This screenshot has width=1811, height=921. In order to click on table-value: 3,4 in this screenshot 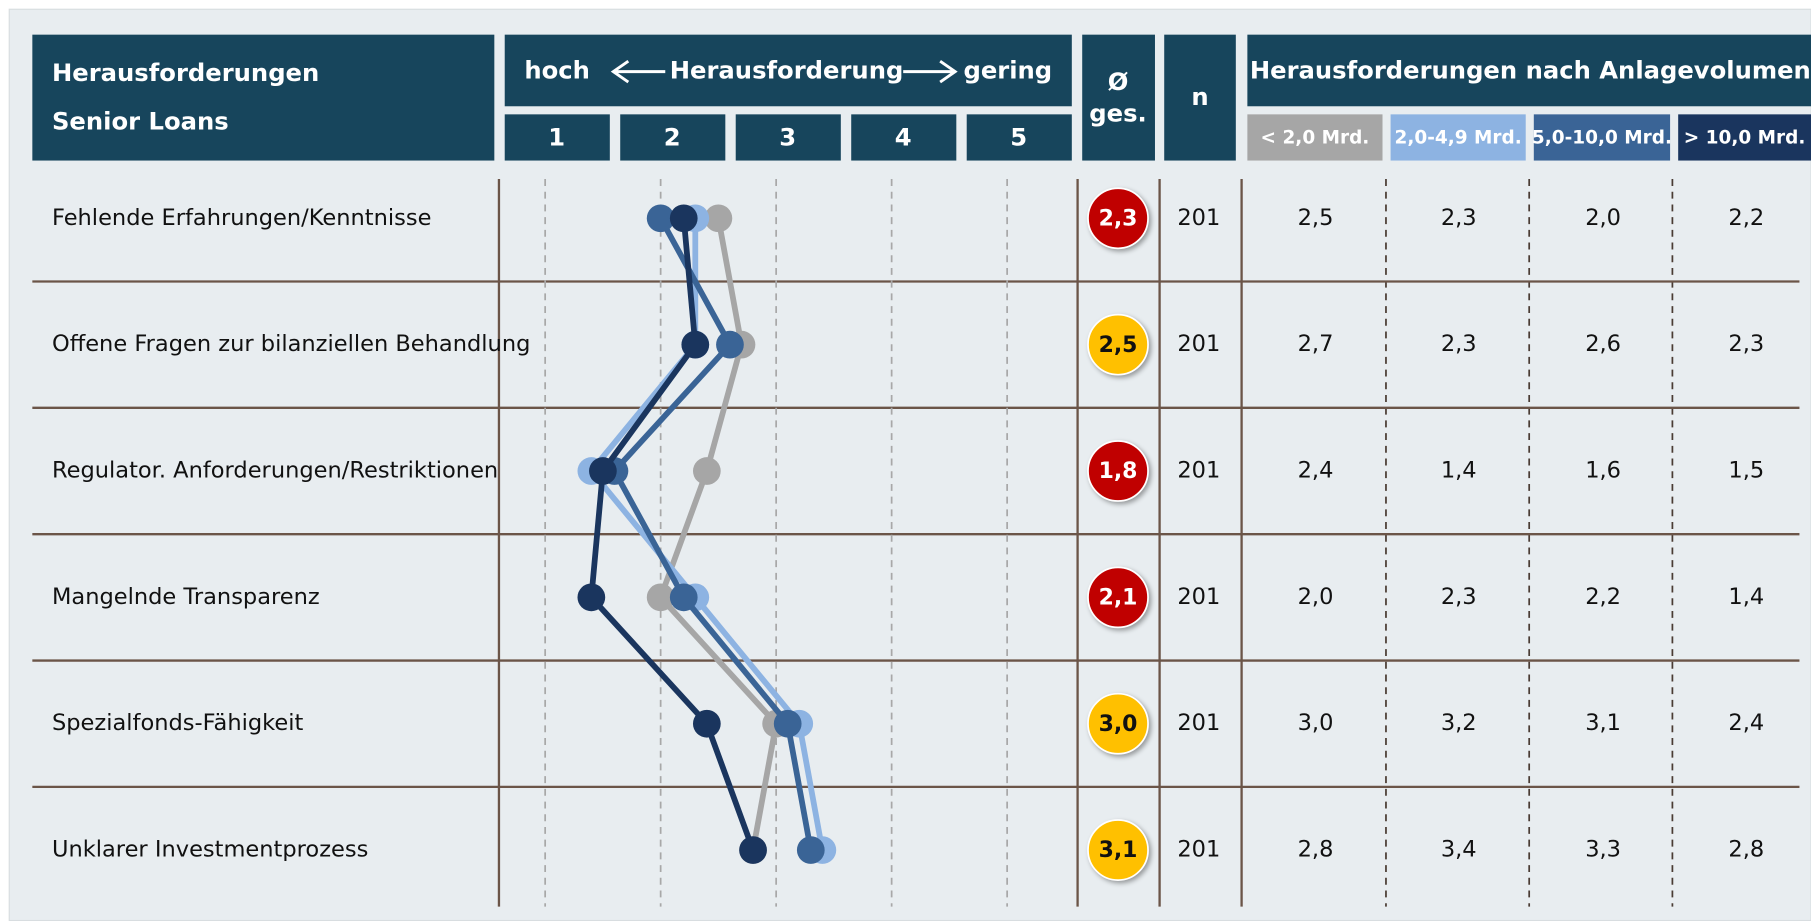, I will do `click(1459, 850)`.